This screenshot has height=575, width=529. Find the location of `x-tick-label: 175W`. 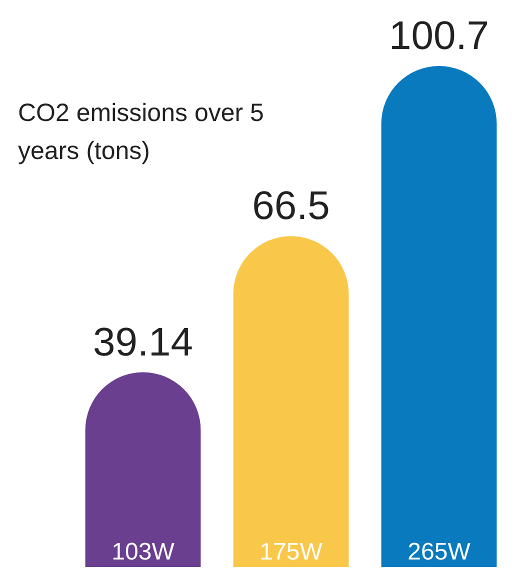

x-tick-label: 175W is located at coordinates (291, 552).